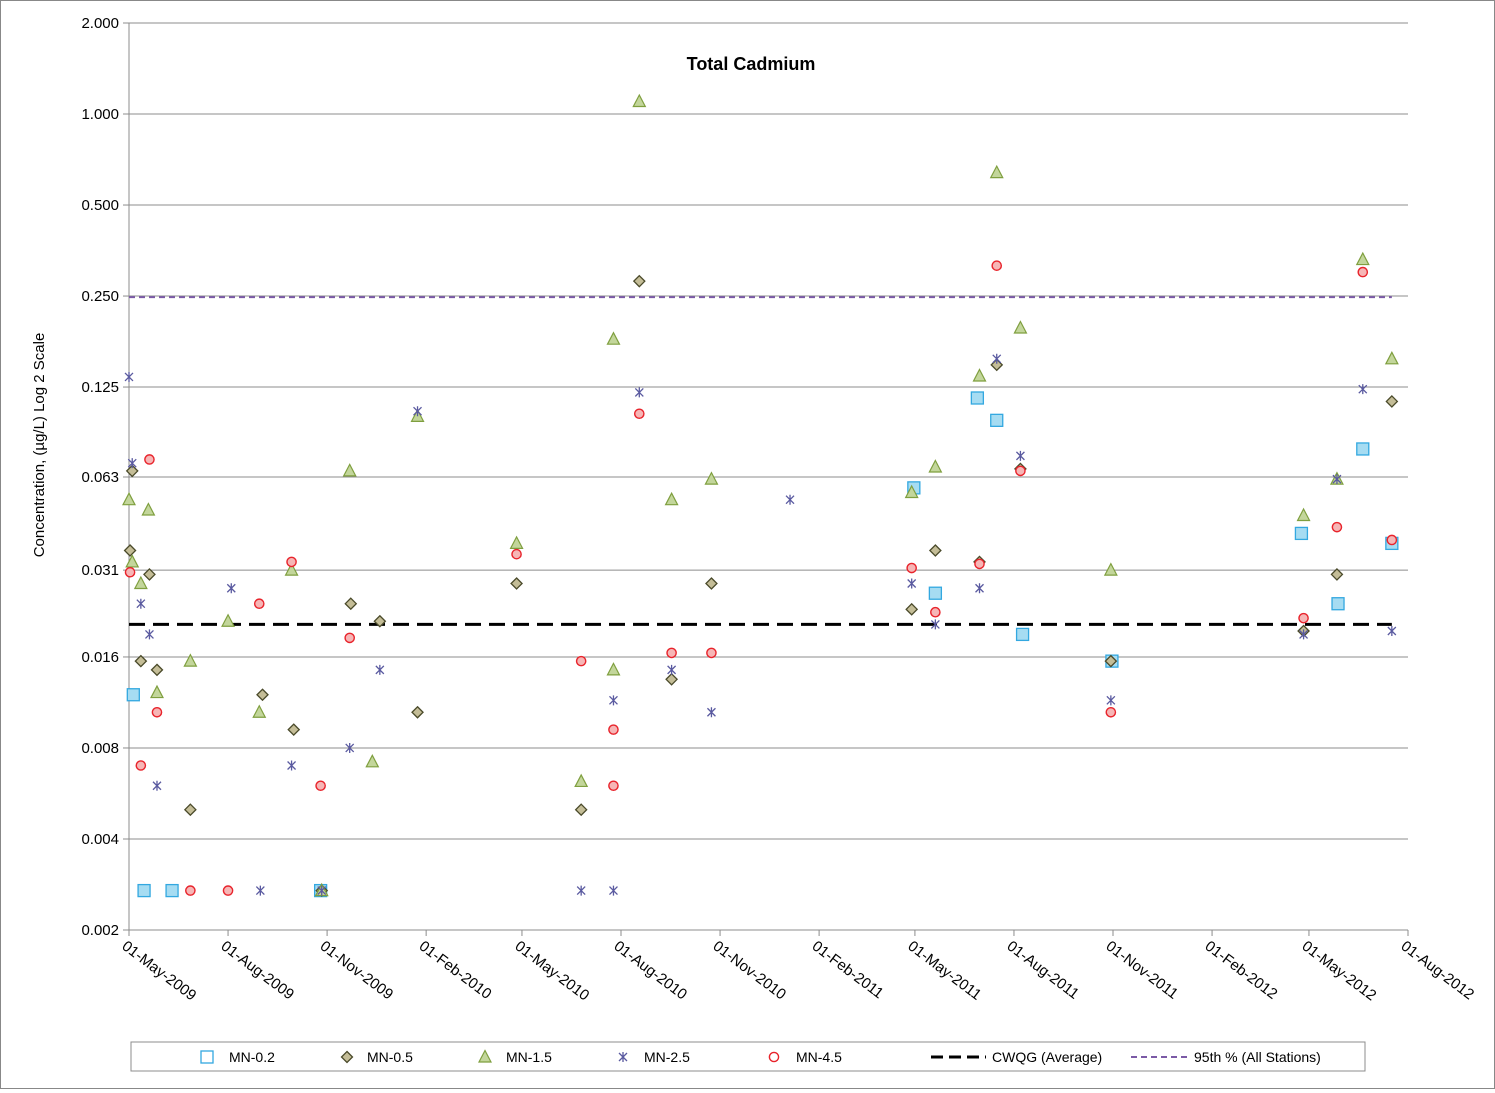  I want to click on legend-box, so click(748, 1056).